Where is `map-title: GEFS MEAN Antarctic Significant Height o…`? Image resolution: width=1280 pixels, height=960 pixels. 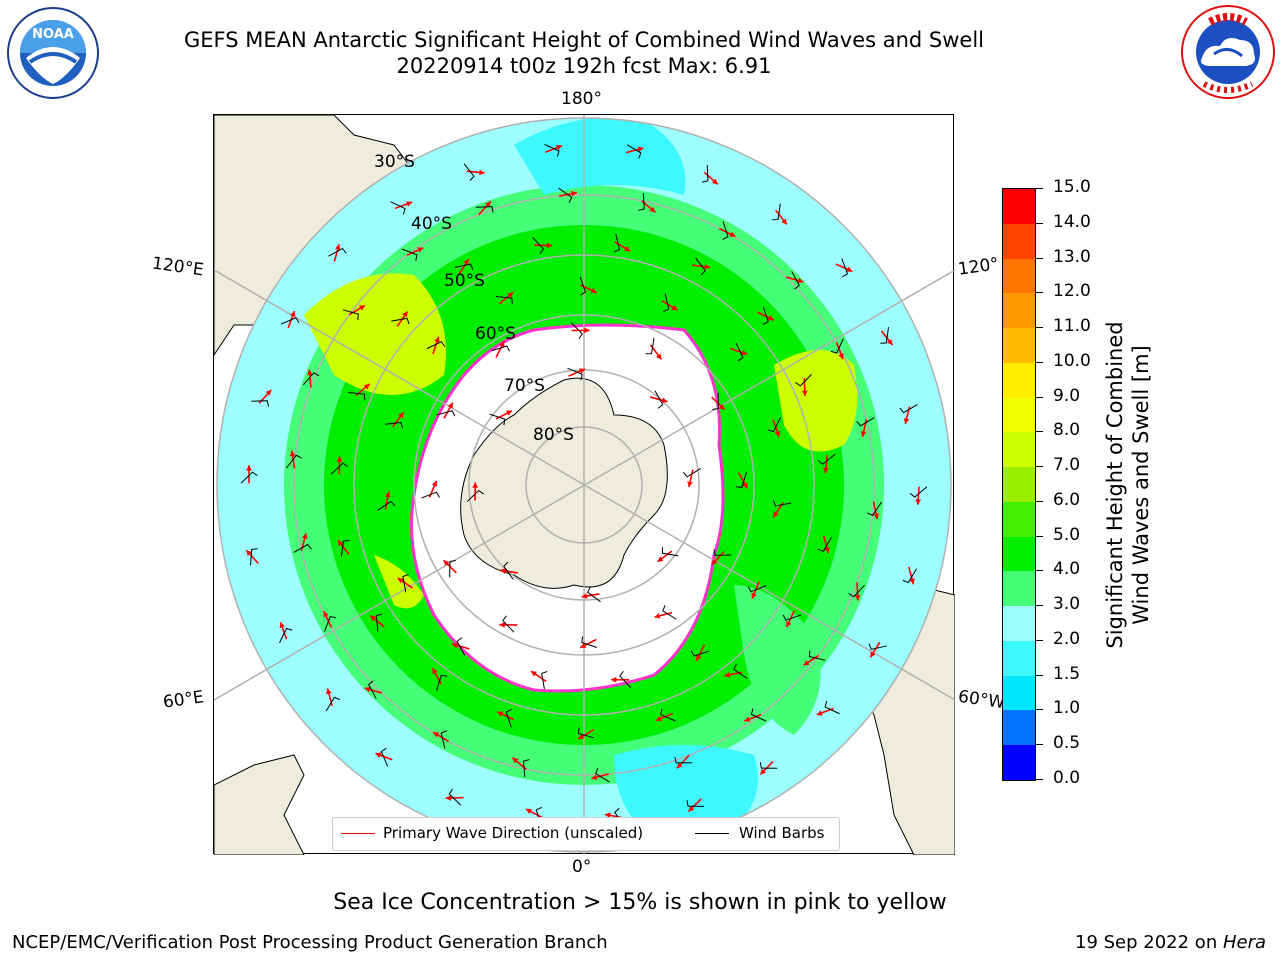
map-title: GEFS MEAN Antarctic Significant Height o… is located at coordinates (584, 40).